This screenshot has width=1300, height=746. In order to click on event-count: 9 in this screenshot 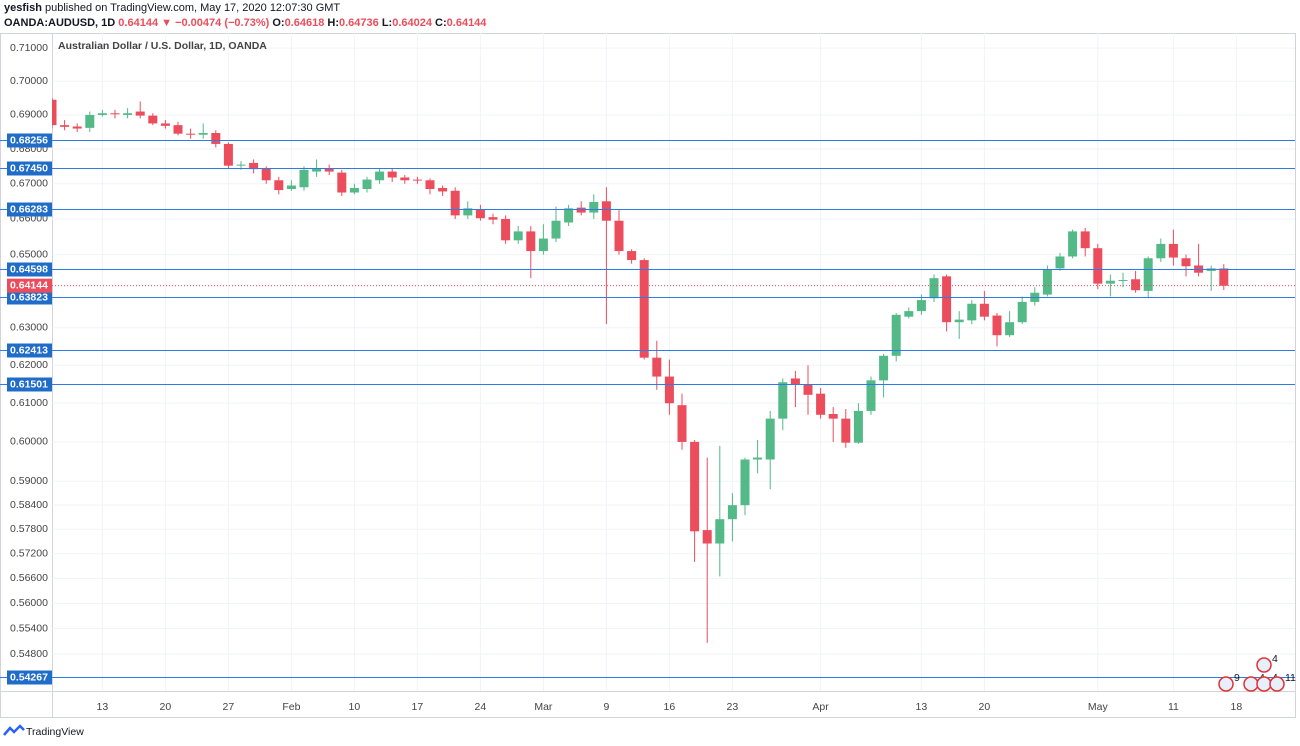, I will do `click(1237, 678)`.